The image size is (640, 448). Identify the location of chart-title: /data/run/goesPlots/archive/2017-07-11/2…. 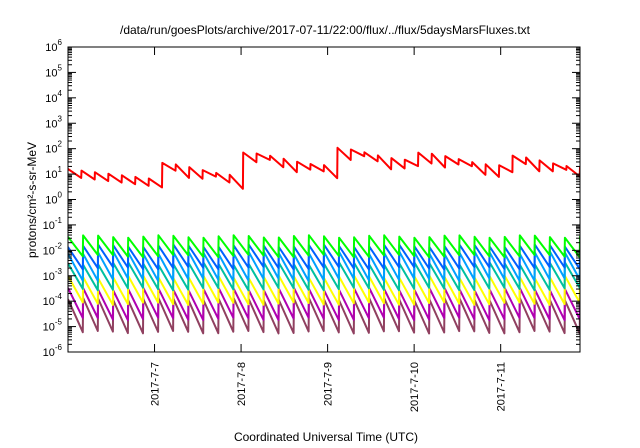
(325, 30).